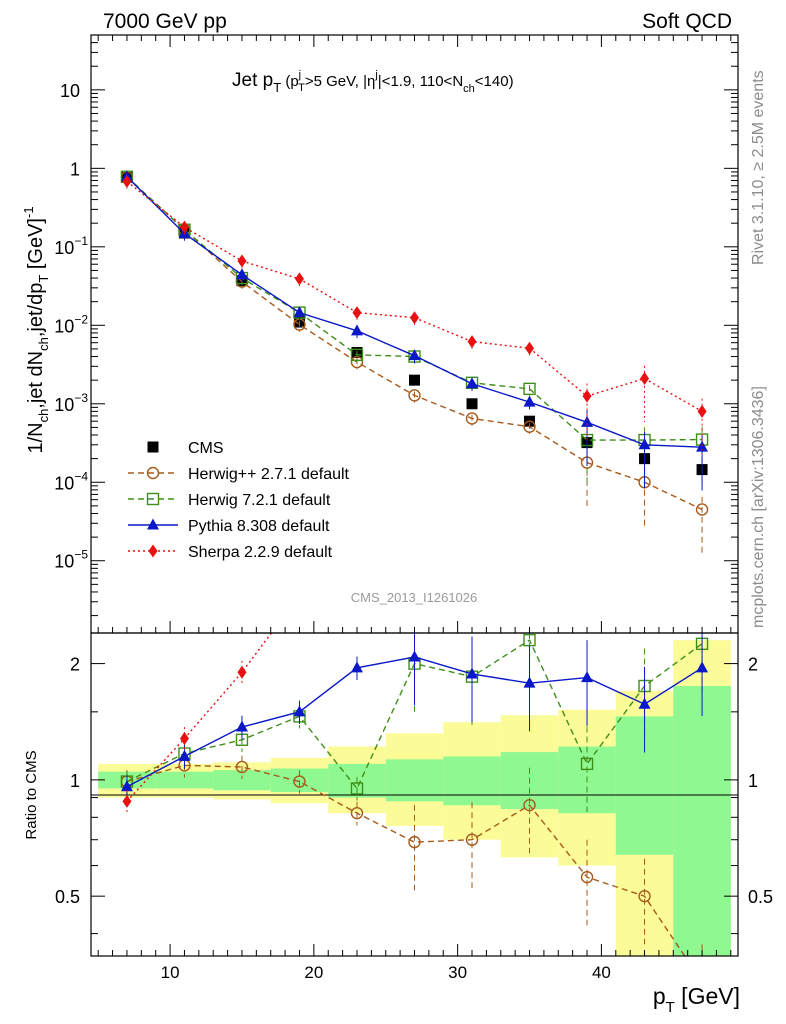 The height and width of the screenshot is (1024, 786). I want to click on rivet-version-label: Rivet 3.1.10, ≥ 2.5M events, so click(758, 167).